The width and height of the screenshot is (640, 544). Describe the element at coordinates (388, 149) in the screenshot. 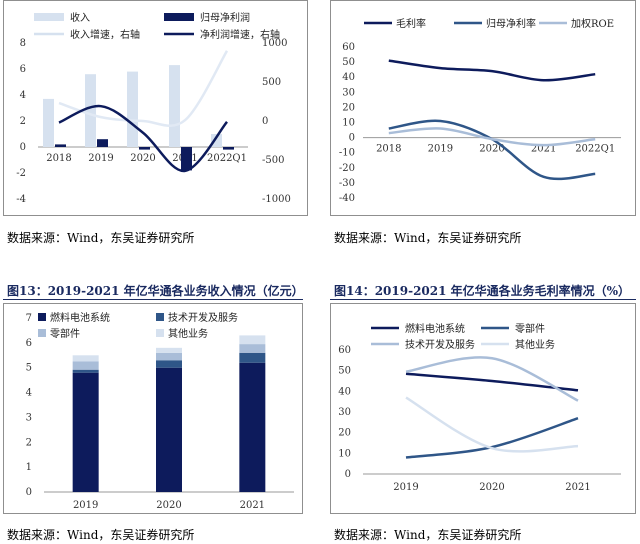

I see `x-tick-label: 2018` at that location.